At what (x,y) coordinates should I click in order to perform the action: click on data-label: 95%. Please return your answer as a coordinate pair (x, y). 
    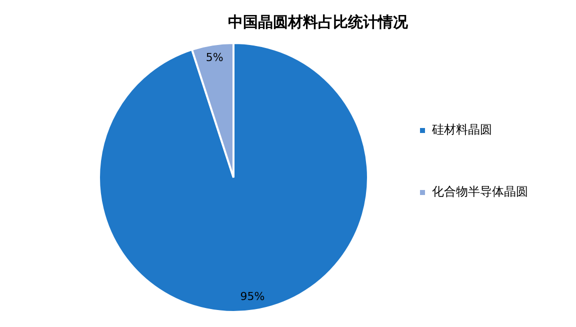
    Looking at the image, I should click on (252, 296).